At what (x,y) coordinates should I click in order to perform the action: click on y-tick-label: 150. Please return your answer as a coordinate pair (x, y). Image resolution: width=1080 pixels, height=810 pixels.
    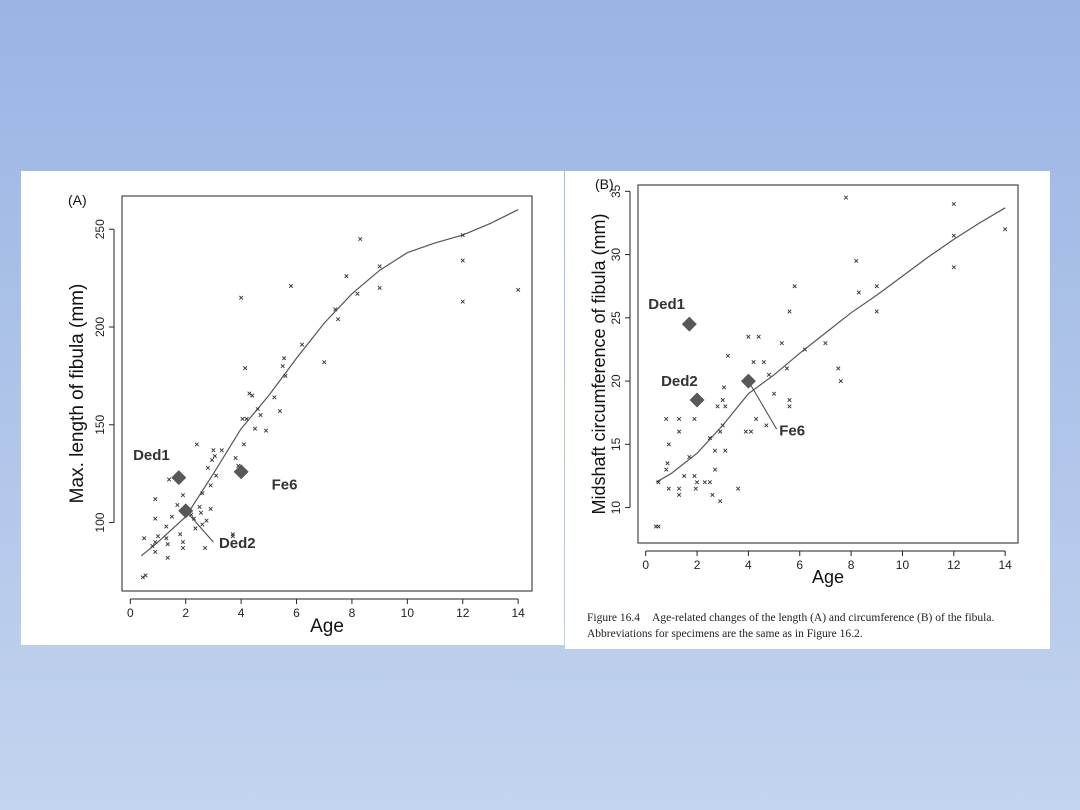
    Looking at the image, I should click on (100, 424).